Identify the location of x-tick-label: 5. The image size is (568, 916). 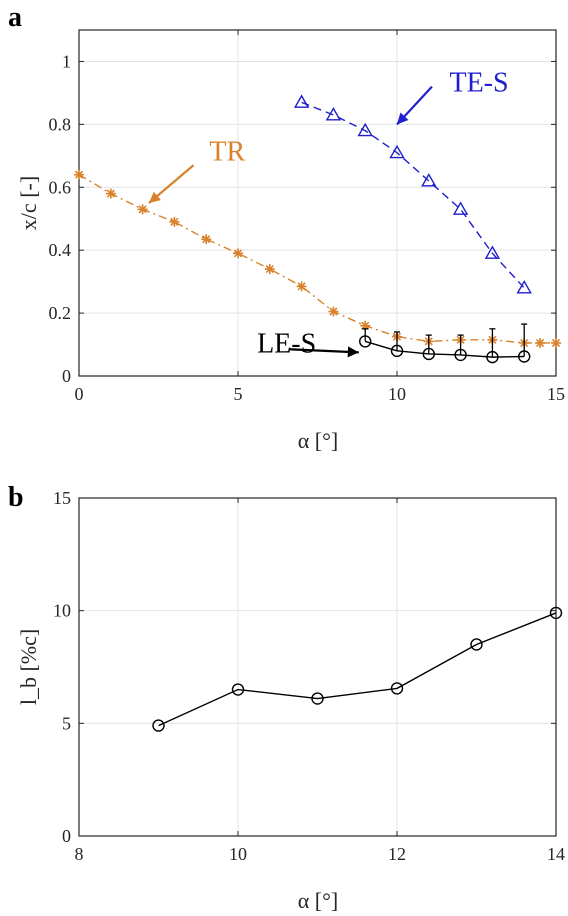
(238, 394).